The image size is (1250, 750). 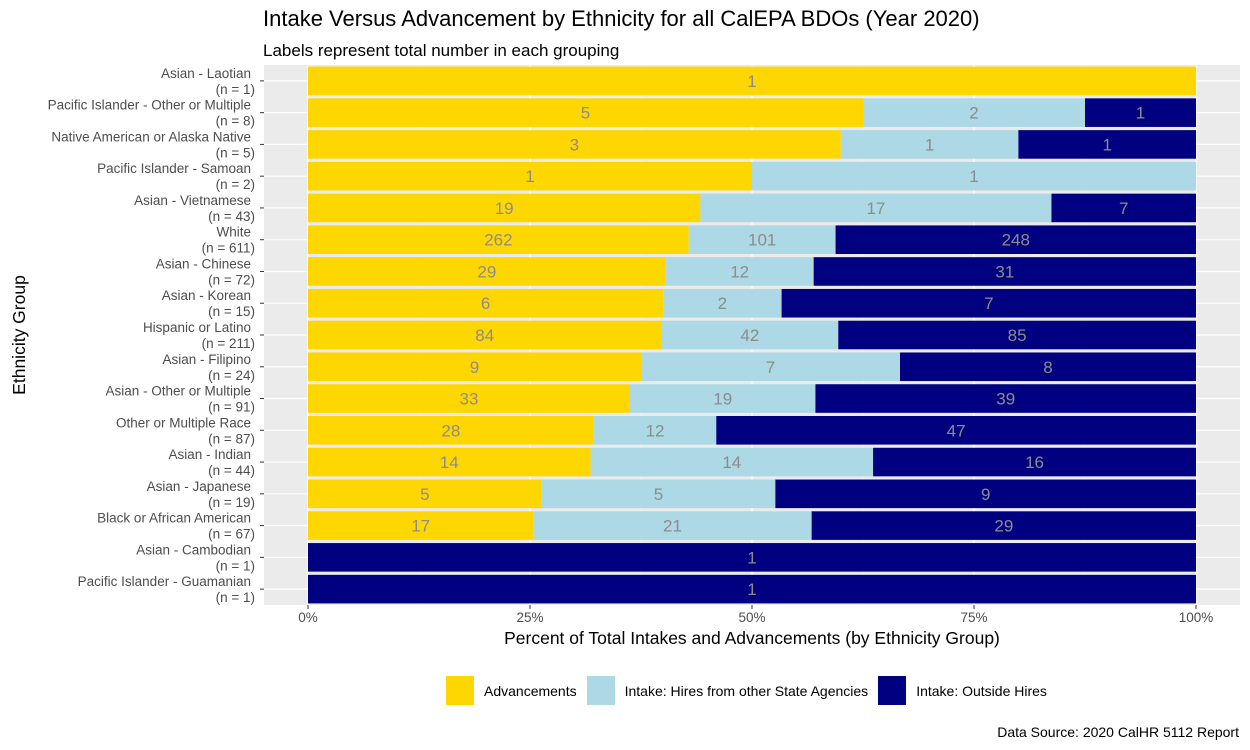 What do you see at coordinates (174, 518) in the screenshot?
I see `y-tick-label: Black or African American` at bounding box center [174, 518].